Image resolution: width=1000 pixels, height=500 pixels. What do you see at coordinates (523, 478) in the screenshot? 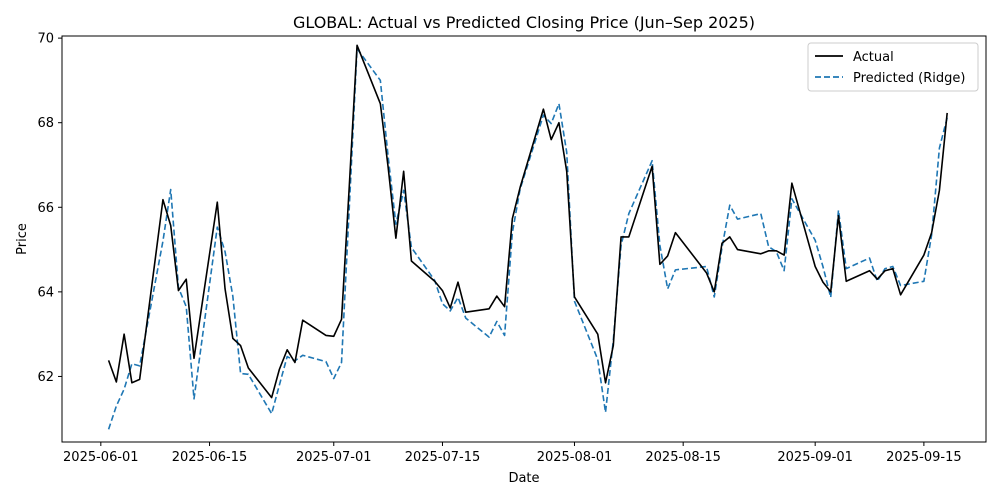
I see `x-axis-label: Date` at bounding box center [523, 478].